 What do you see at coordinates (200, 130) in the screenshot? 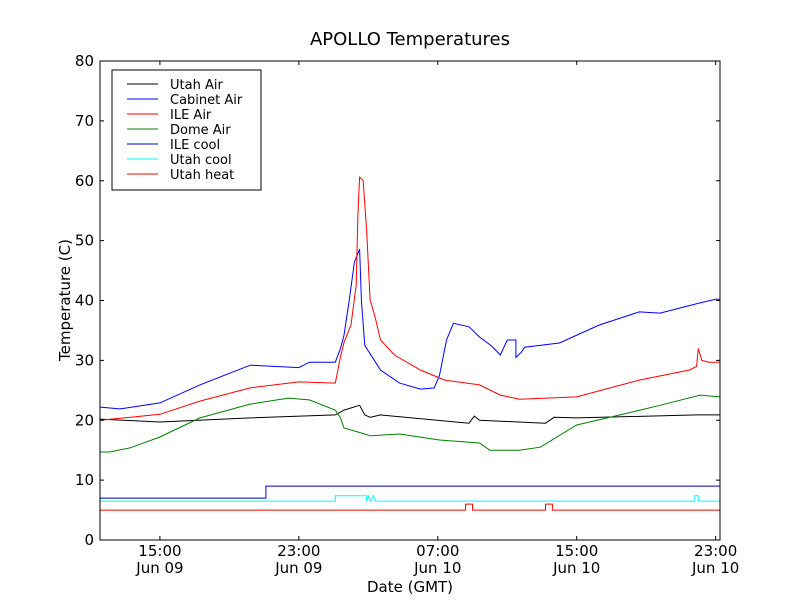
I see `legend-label: Dome Air` at bounding box center [200, 130].